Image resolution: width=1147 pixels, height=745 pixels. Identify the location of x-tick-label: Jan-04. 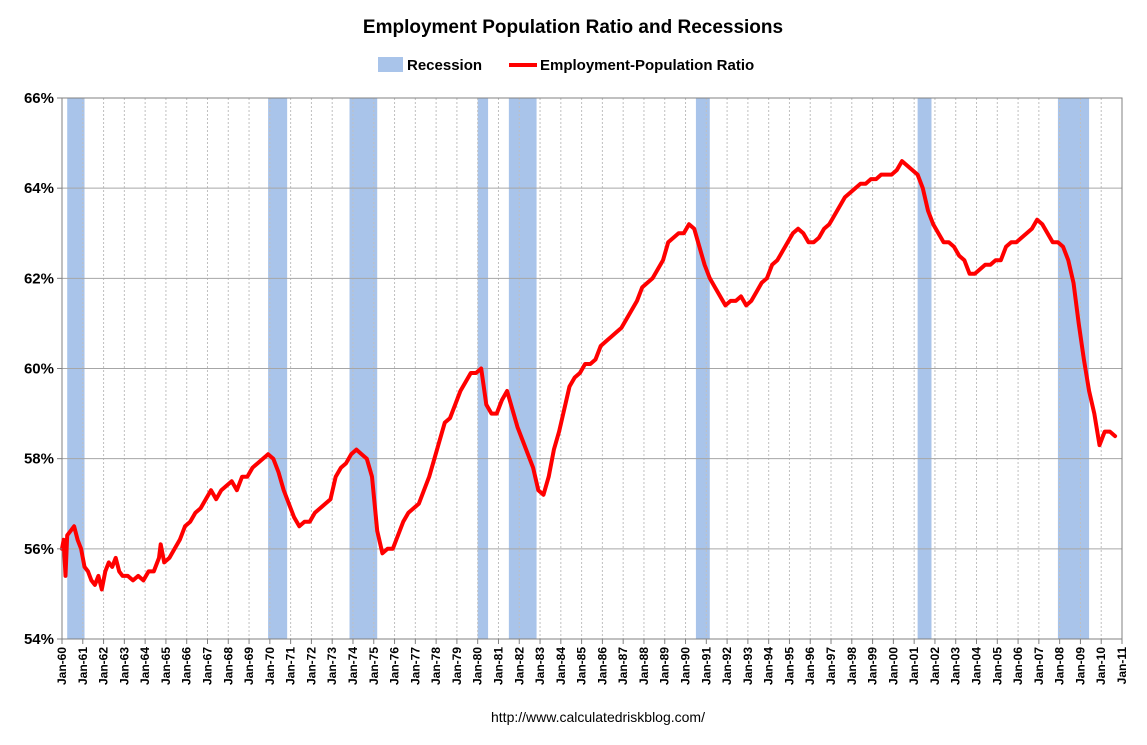
(977, 666).